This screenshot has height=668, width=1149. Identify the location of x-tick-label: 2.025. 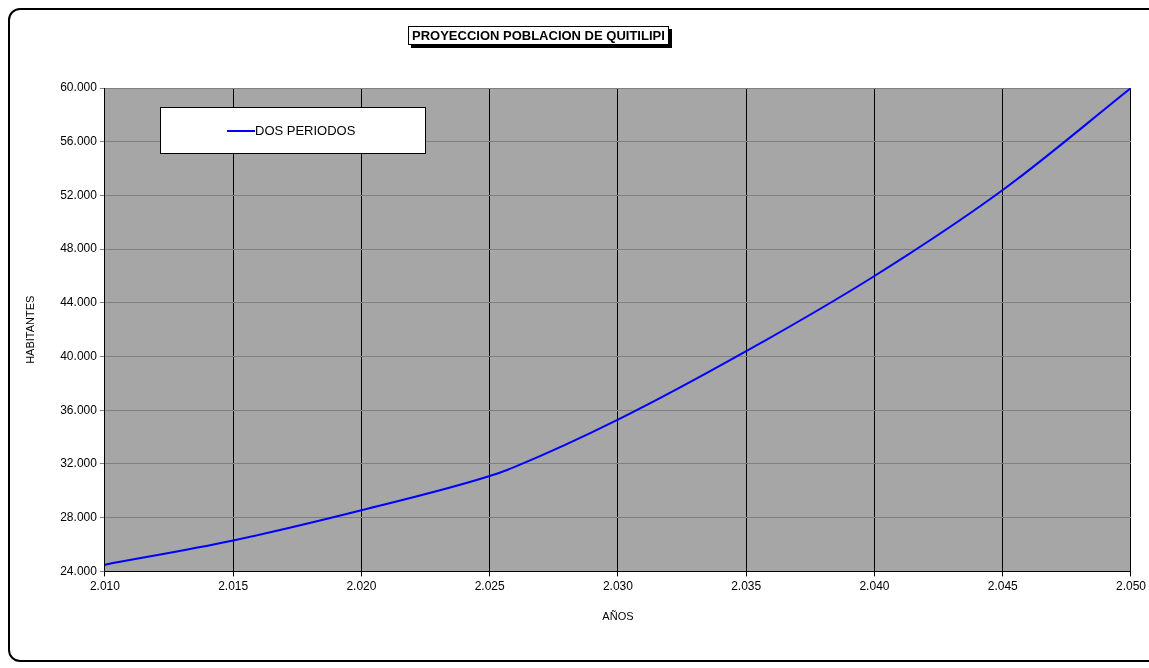
(490, 585).